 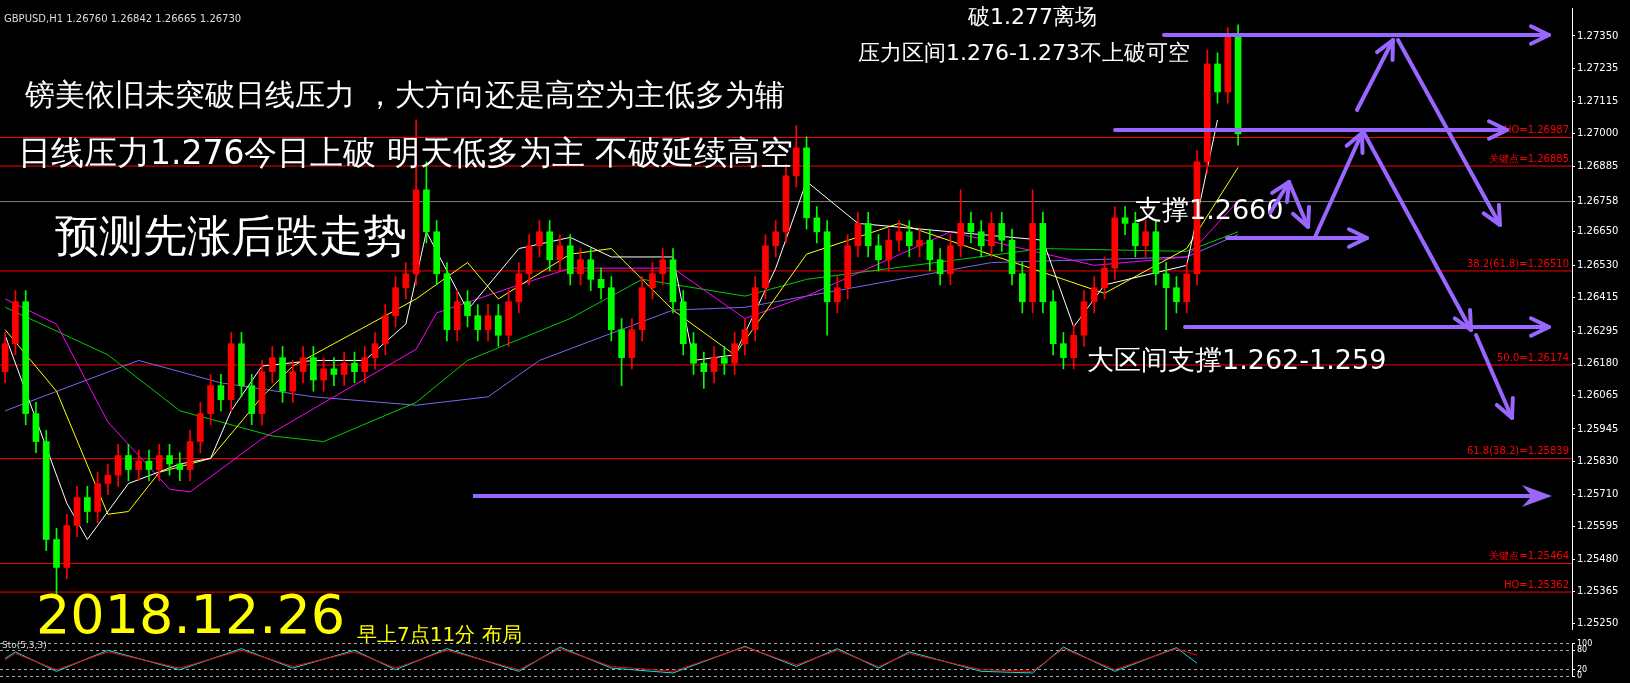 What do you see at coordinates (1529, 158) in the screenshot?
I see `ref-line-label: 关键点=1.26885` at bounding box center [1529, 158].